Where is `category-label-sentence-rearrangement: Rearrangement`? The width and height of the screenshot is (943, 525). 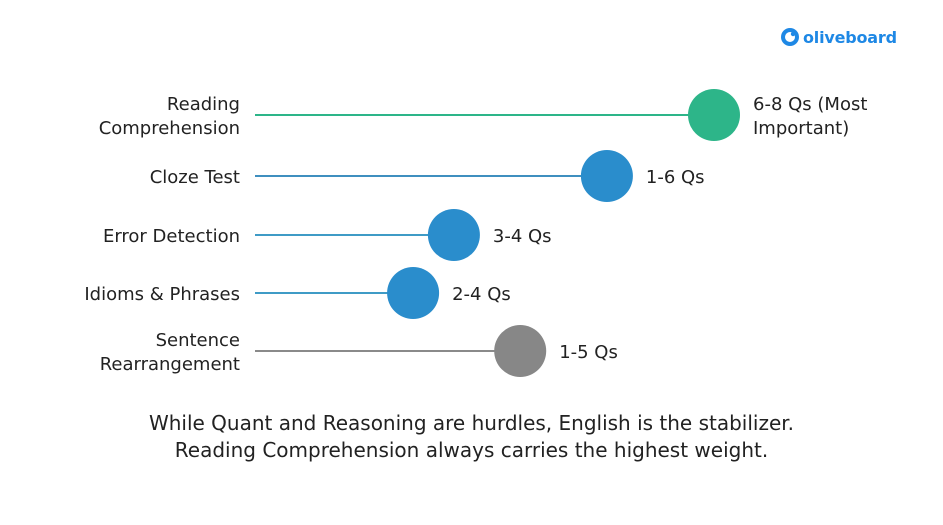 category-label-sentence-rearrangement: Rearrangement is located at coordinates (170, 364).